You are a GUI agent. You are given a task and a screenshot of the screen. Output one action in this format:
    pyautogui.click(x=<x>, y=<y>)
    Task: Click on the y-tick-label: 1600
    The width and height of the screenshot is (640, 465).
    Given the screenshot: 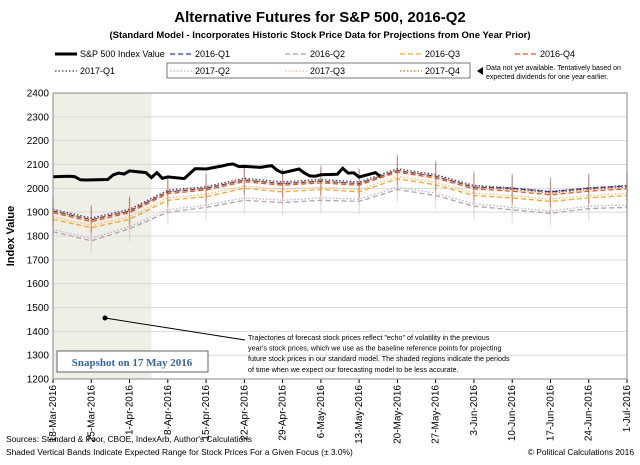 What is the action you would take?
    pyautogui.click(x=38, y=284)
    